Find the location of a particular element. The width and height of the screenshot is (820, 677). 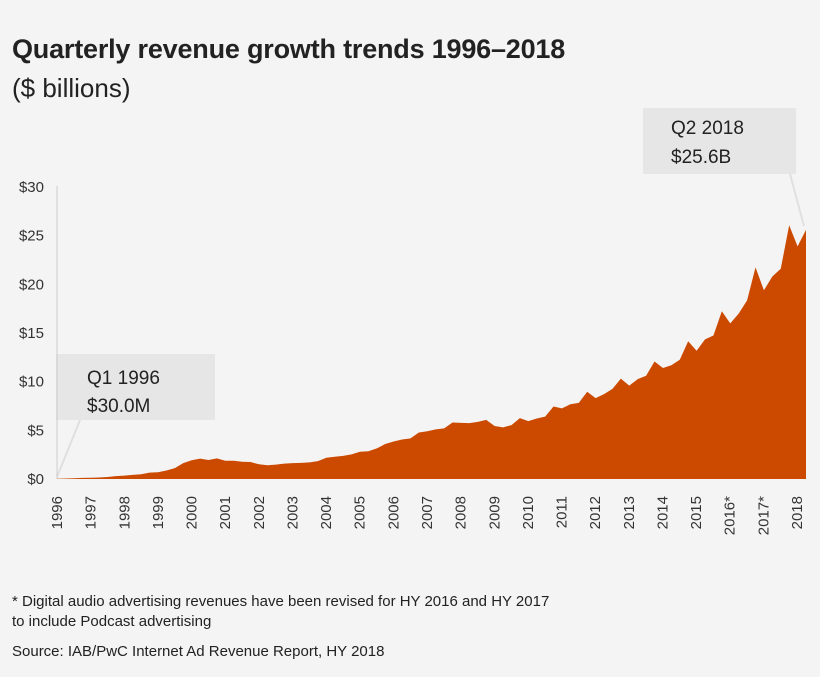

y-tick-label: $30 is located at coordinates (31, 187).